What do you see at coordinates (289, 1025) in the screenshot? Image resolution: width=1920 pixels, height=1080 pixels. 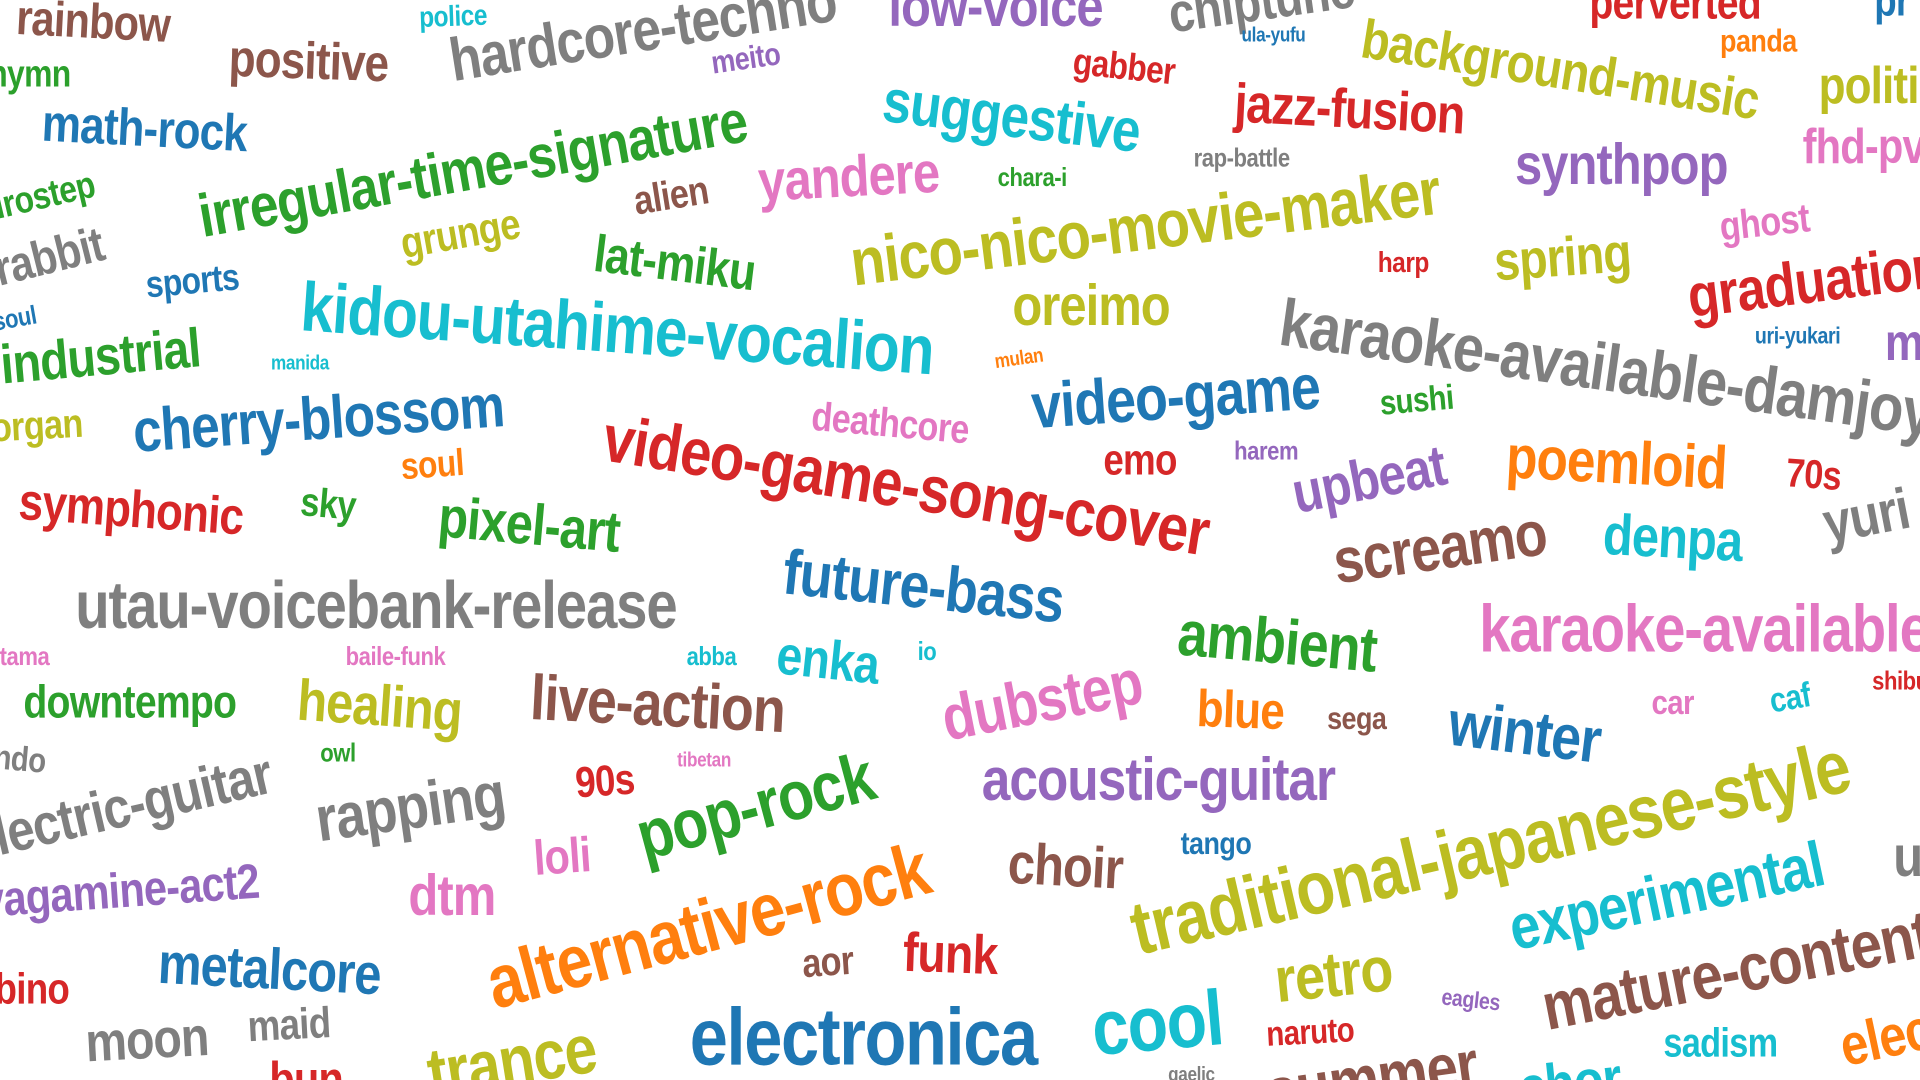 I see `tag-maid: maid` at bounding box center [289, 1025].